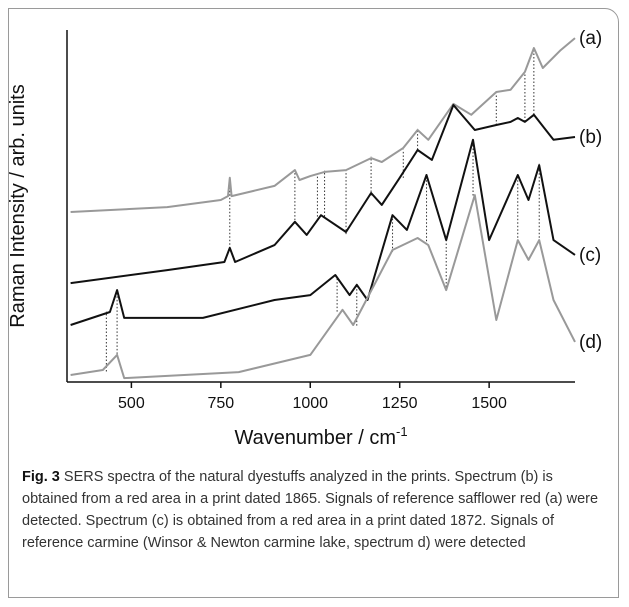  Describe the element at coordinates (41, 477) in the screenshot. I see `caption-label: Fig. 3` at that location.